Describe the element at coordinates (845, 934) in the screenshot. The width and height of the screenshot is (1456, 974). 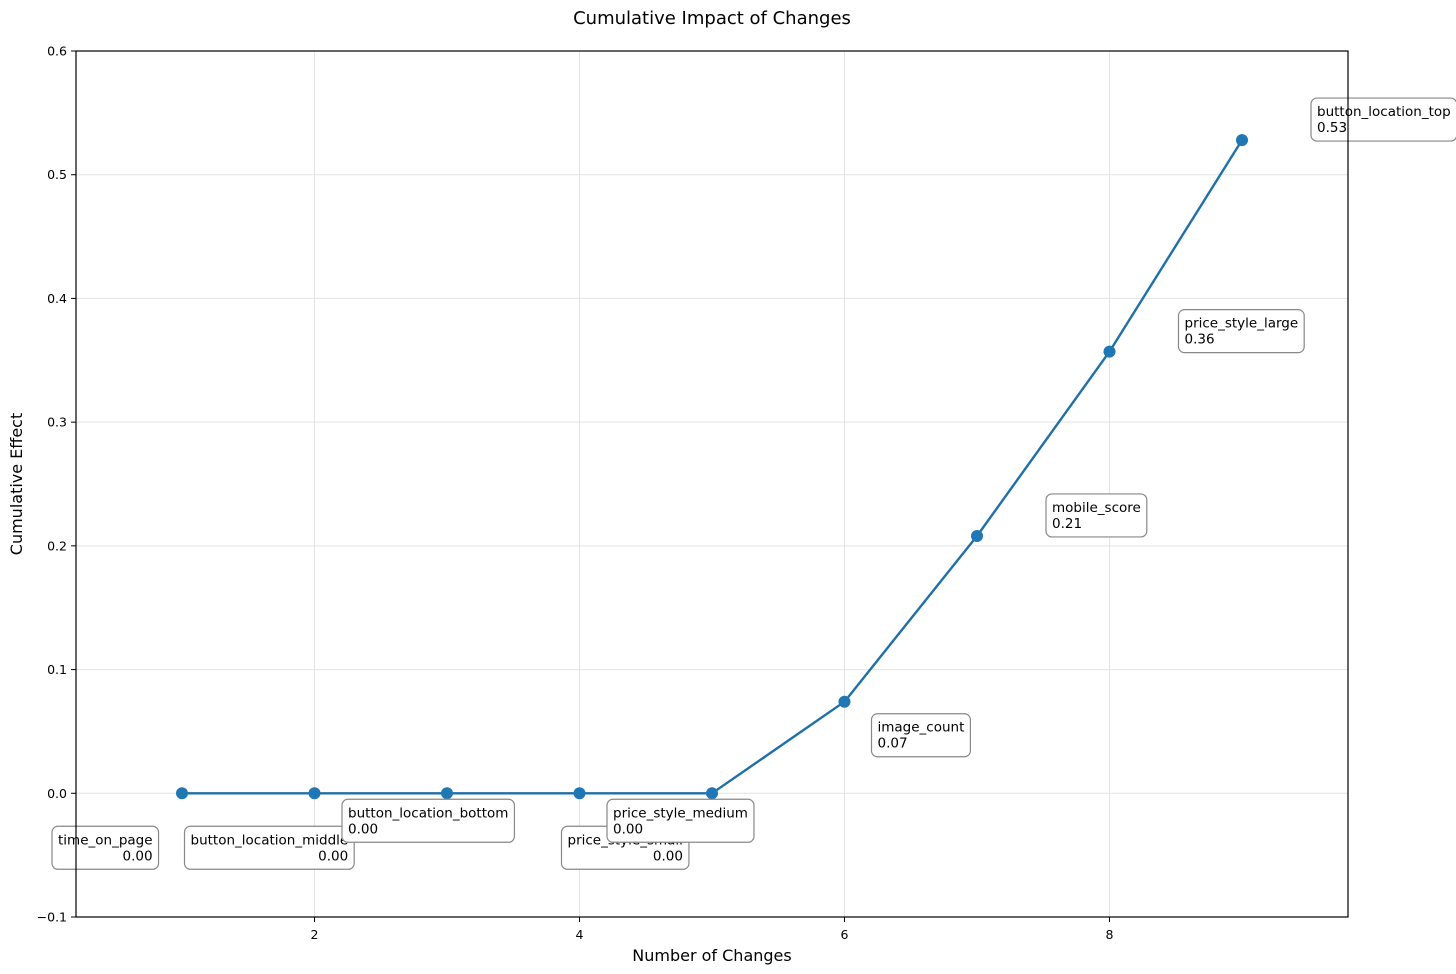
I see `x-tick-label: 6` at that location.